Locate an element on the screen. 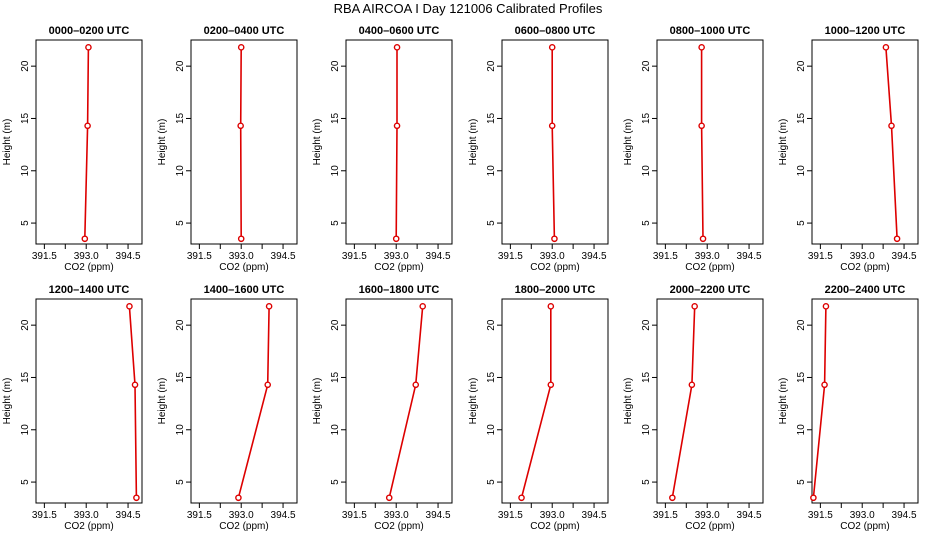  panel-title: 1000–1200 UTC is located at coordinates (865, 31).